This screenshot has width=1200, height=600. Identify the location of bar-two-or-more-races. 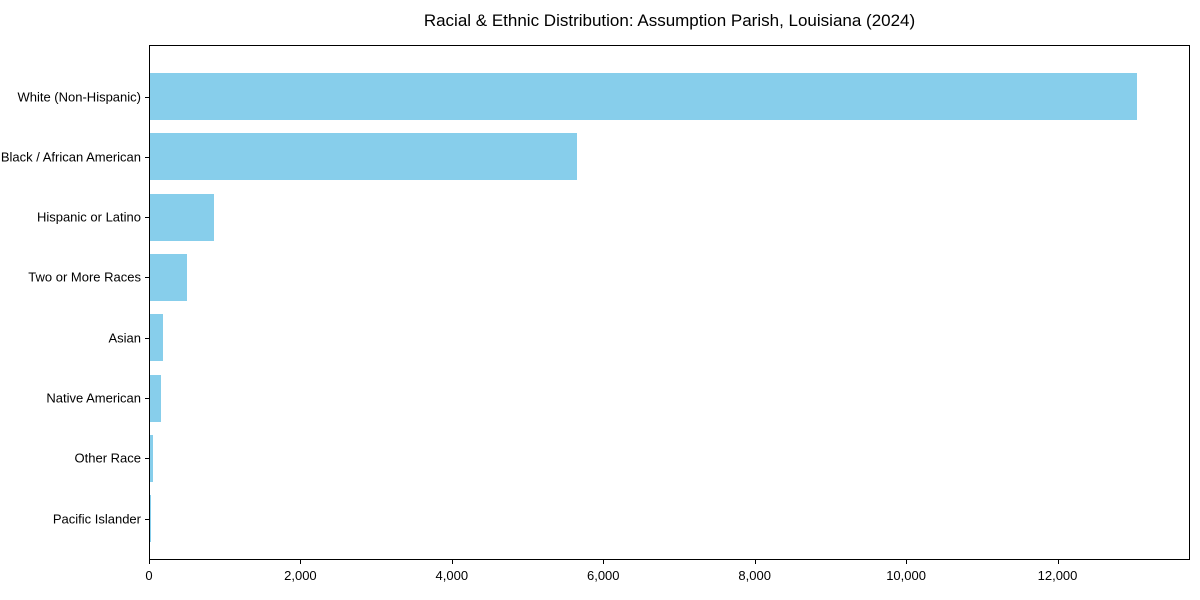
(169, 277).